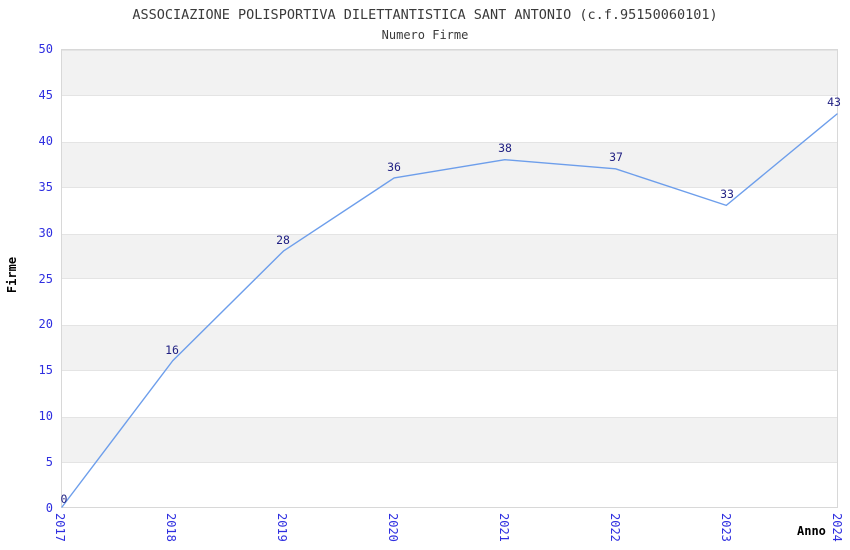  I want to click on y-axis-tick-label: 0, so click(49, 508).